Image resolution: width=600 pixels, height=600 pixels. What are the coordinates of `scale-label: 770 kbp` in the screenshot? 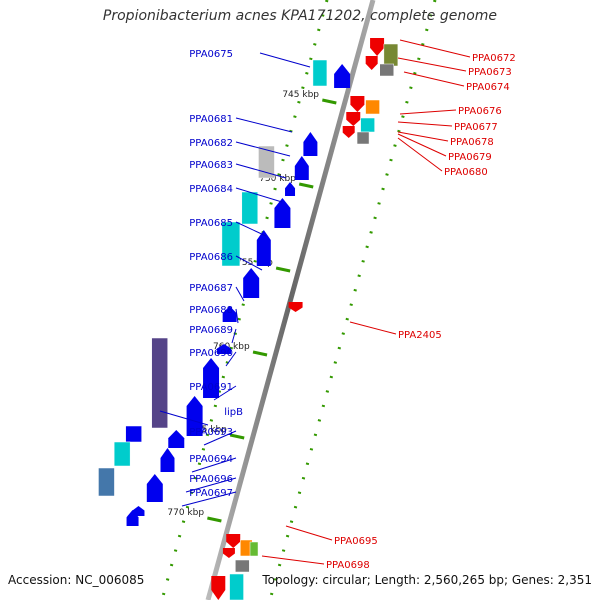 It's located at (185, 513).